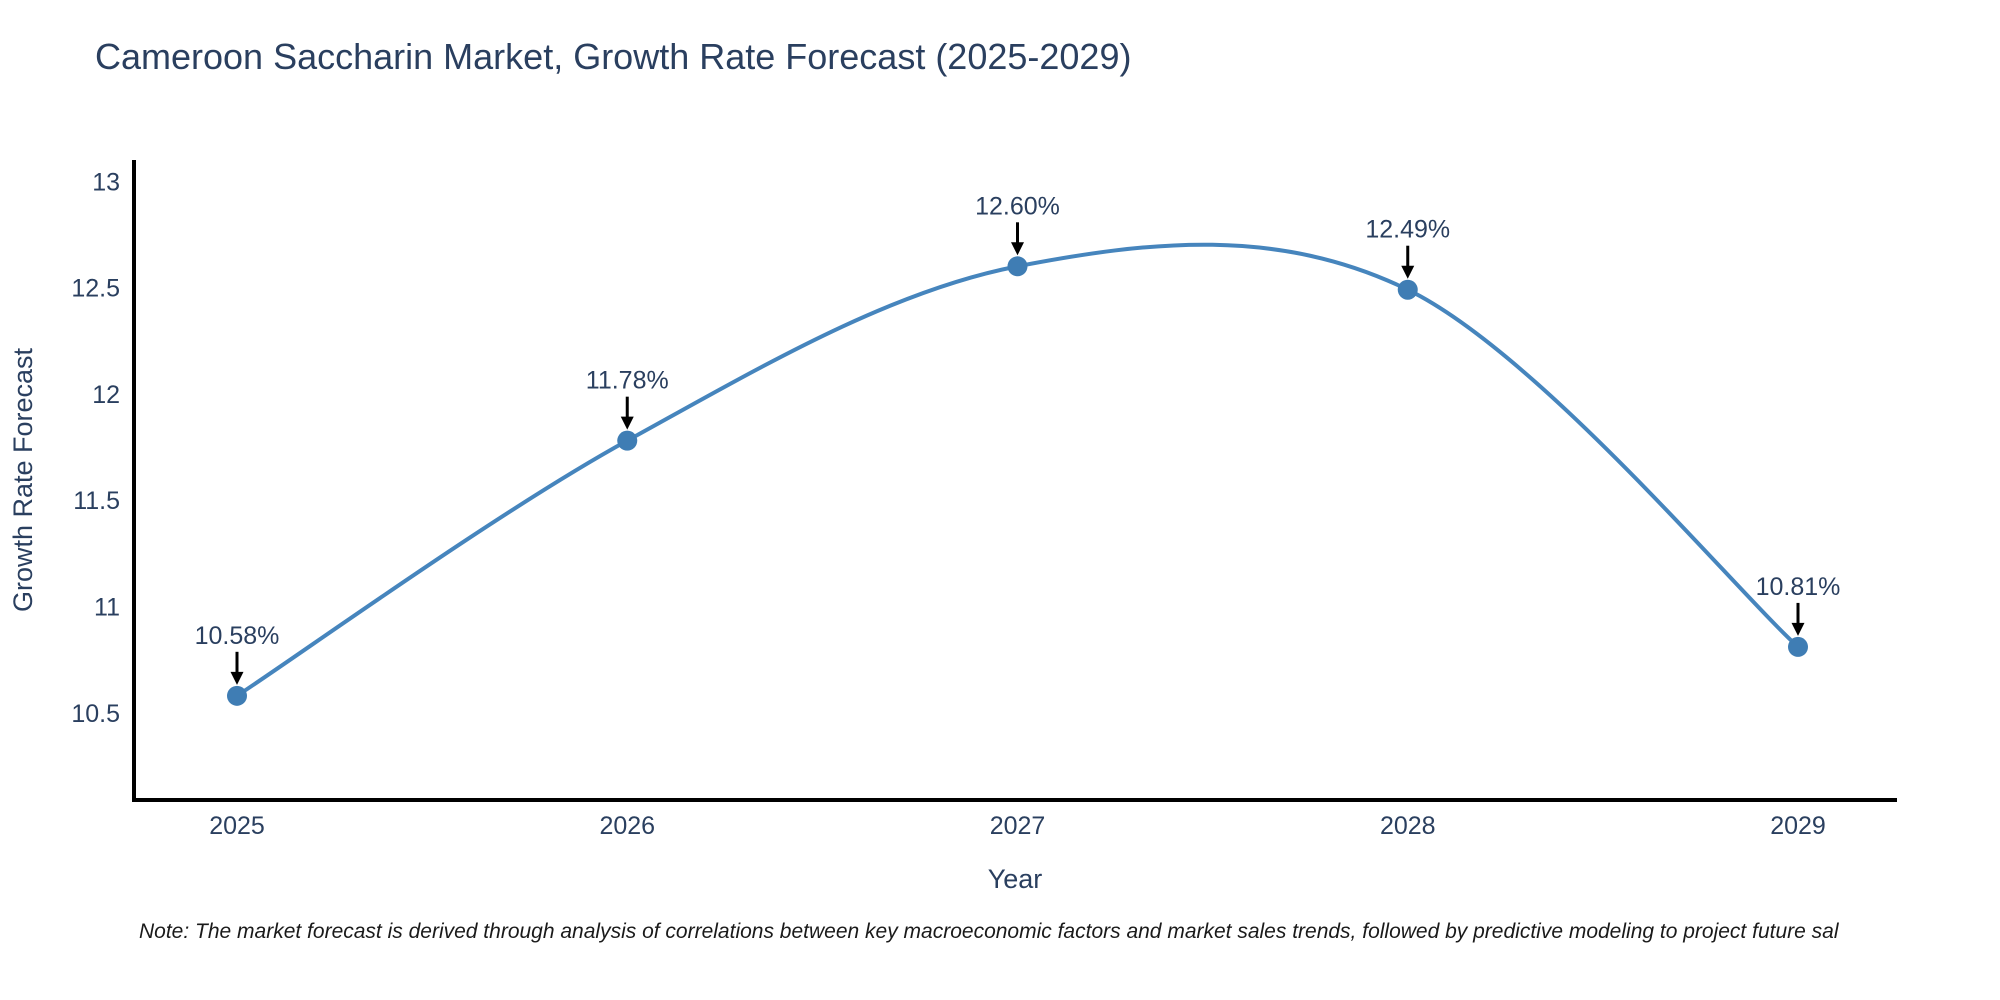 This screenshot has height=1000, width=2000. I want to click on point-value-label: 11.78%, so click(627, 381).